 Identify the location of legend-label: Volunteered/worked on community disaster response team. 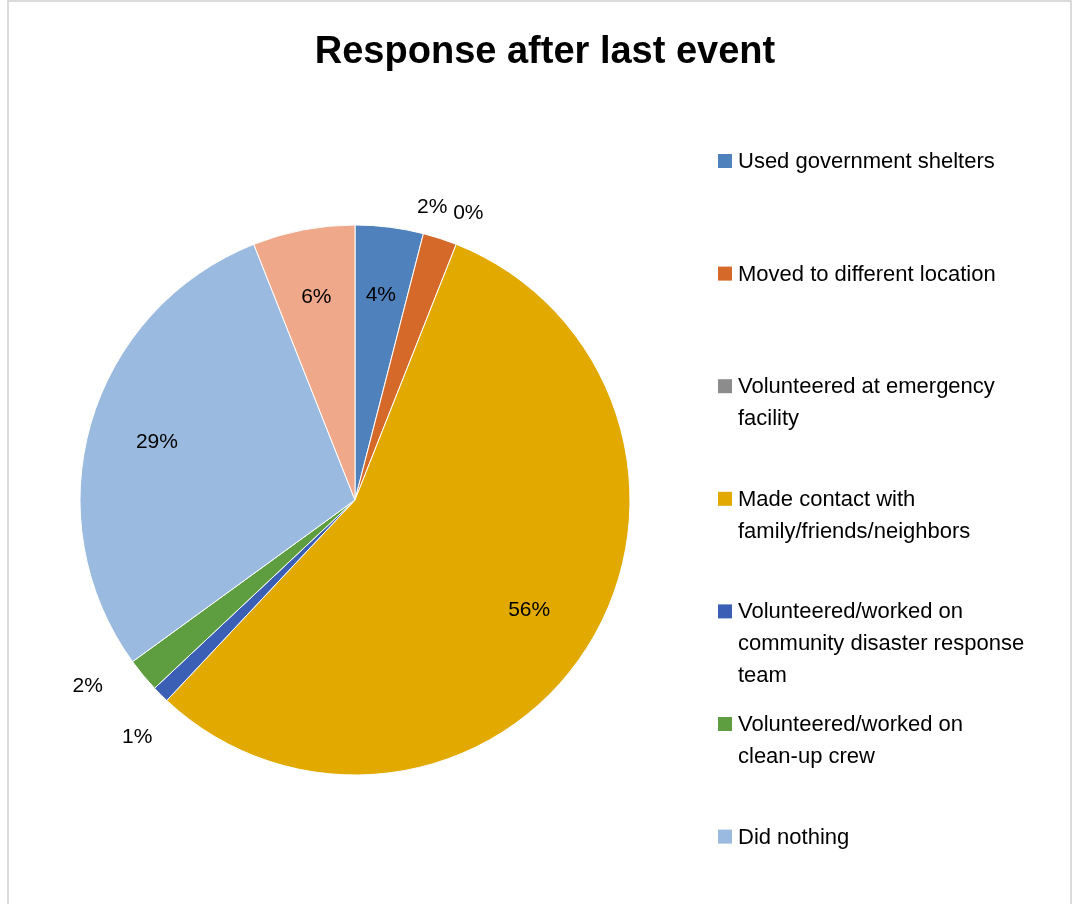
(881, 643).